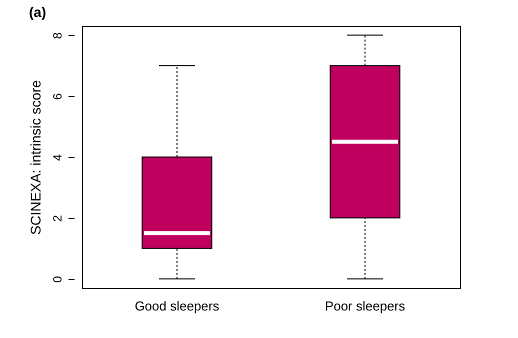  I want to click on x-tick-label: Good sleepers, so click(177, 306).